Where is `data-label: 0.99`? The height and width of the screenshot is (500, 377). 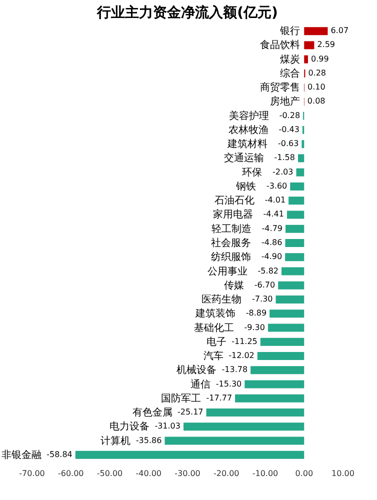
data-label: 0.99 is located at coordinates (319, 59).